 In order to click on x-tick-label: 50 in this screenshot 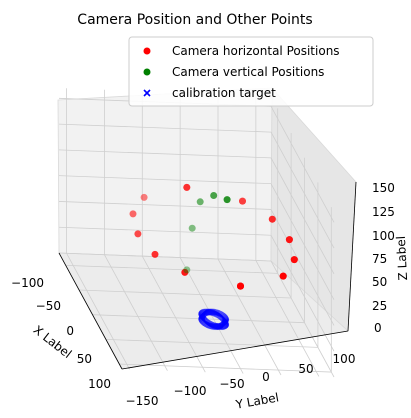, I will do `click(84, 359)`.